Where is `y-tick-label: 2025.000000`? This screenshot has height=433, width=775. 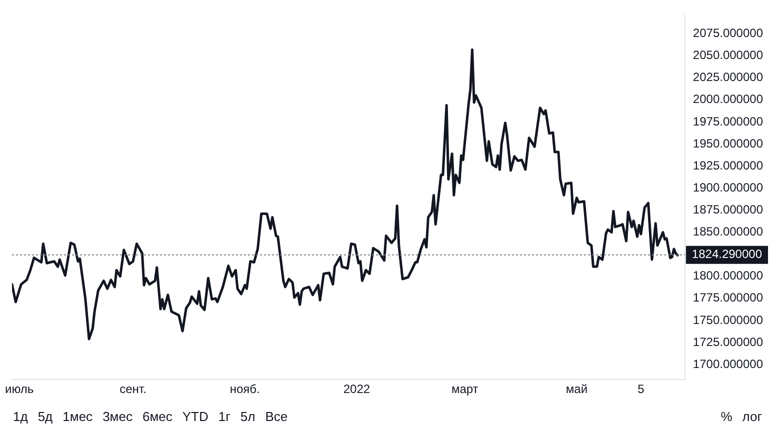
y-tick-label: 2025.000000 is located at coordinates (728, 77).